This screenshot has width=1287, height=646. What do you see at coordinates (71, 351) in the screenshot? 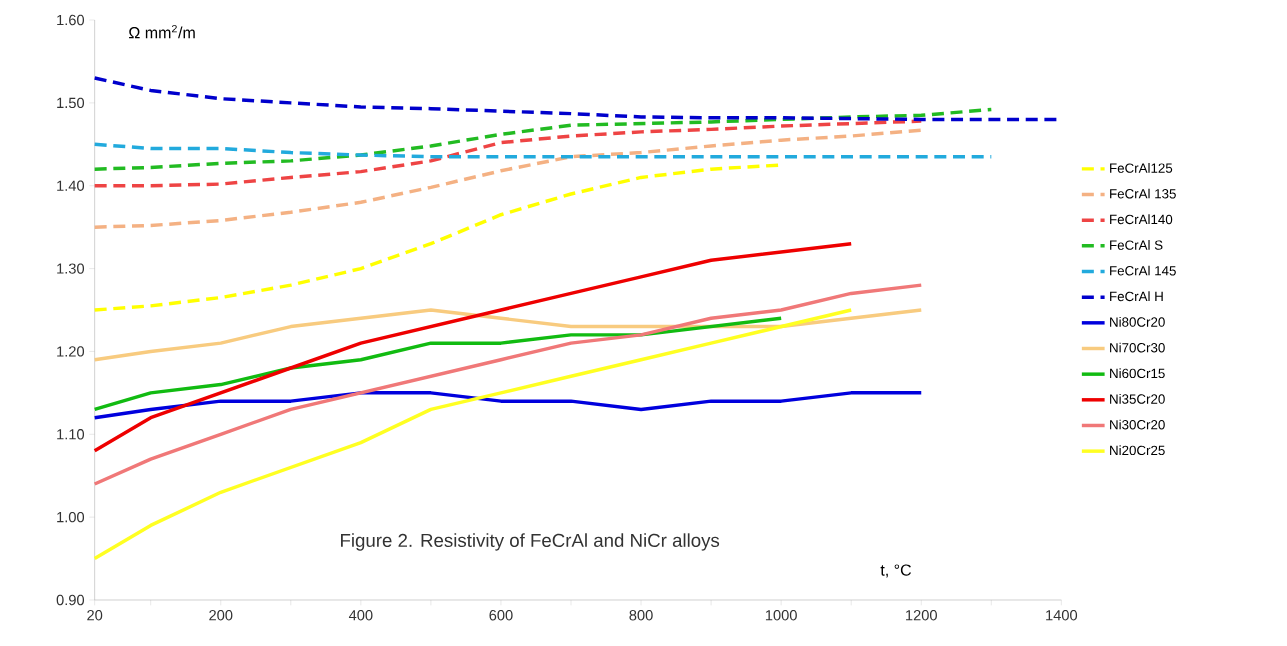
I see `y-tick-label: 1.20` at bounding box center [71, 351].